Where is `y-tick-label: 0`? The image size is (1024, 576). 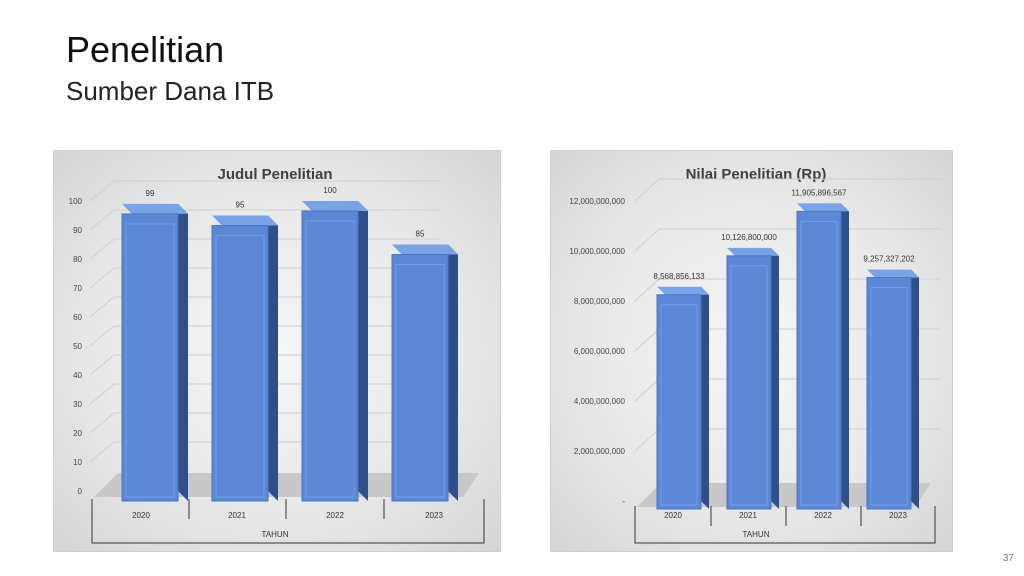
y-tick-label: 0 is located at coordinates (80, 491).